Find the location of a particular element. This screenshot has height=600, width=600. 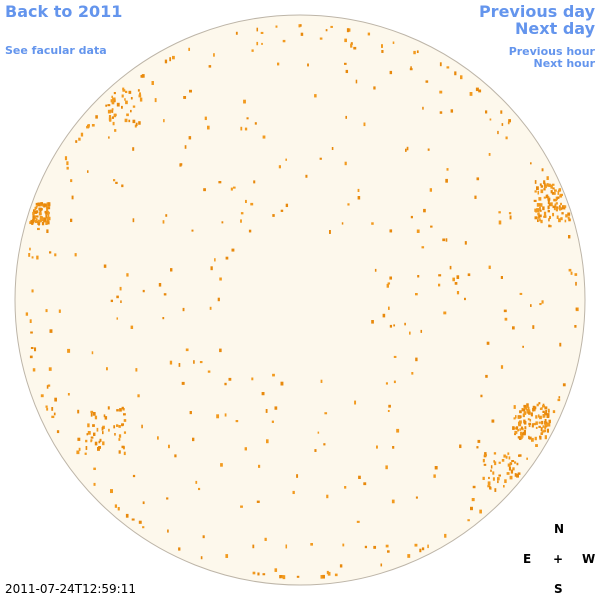

previous-day-link: Previous day is located at coordinates (536, 11).